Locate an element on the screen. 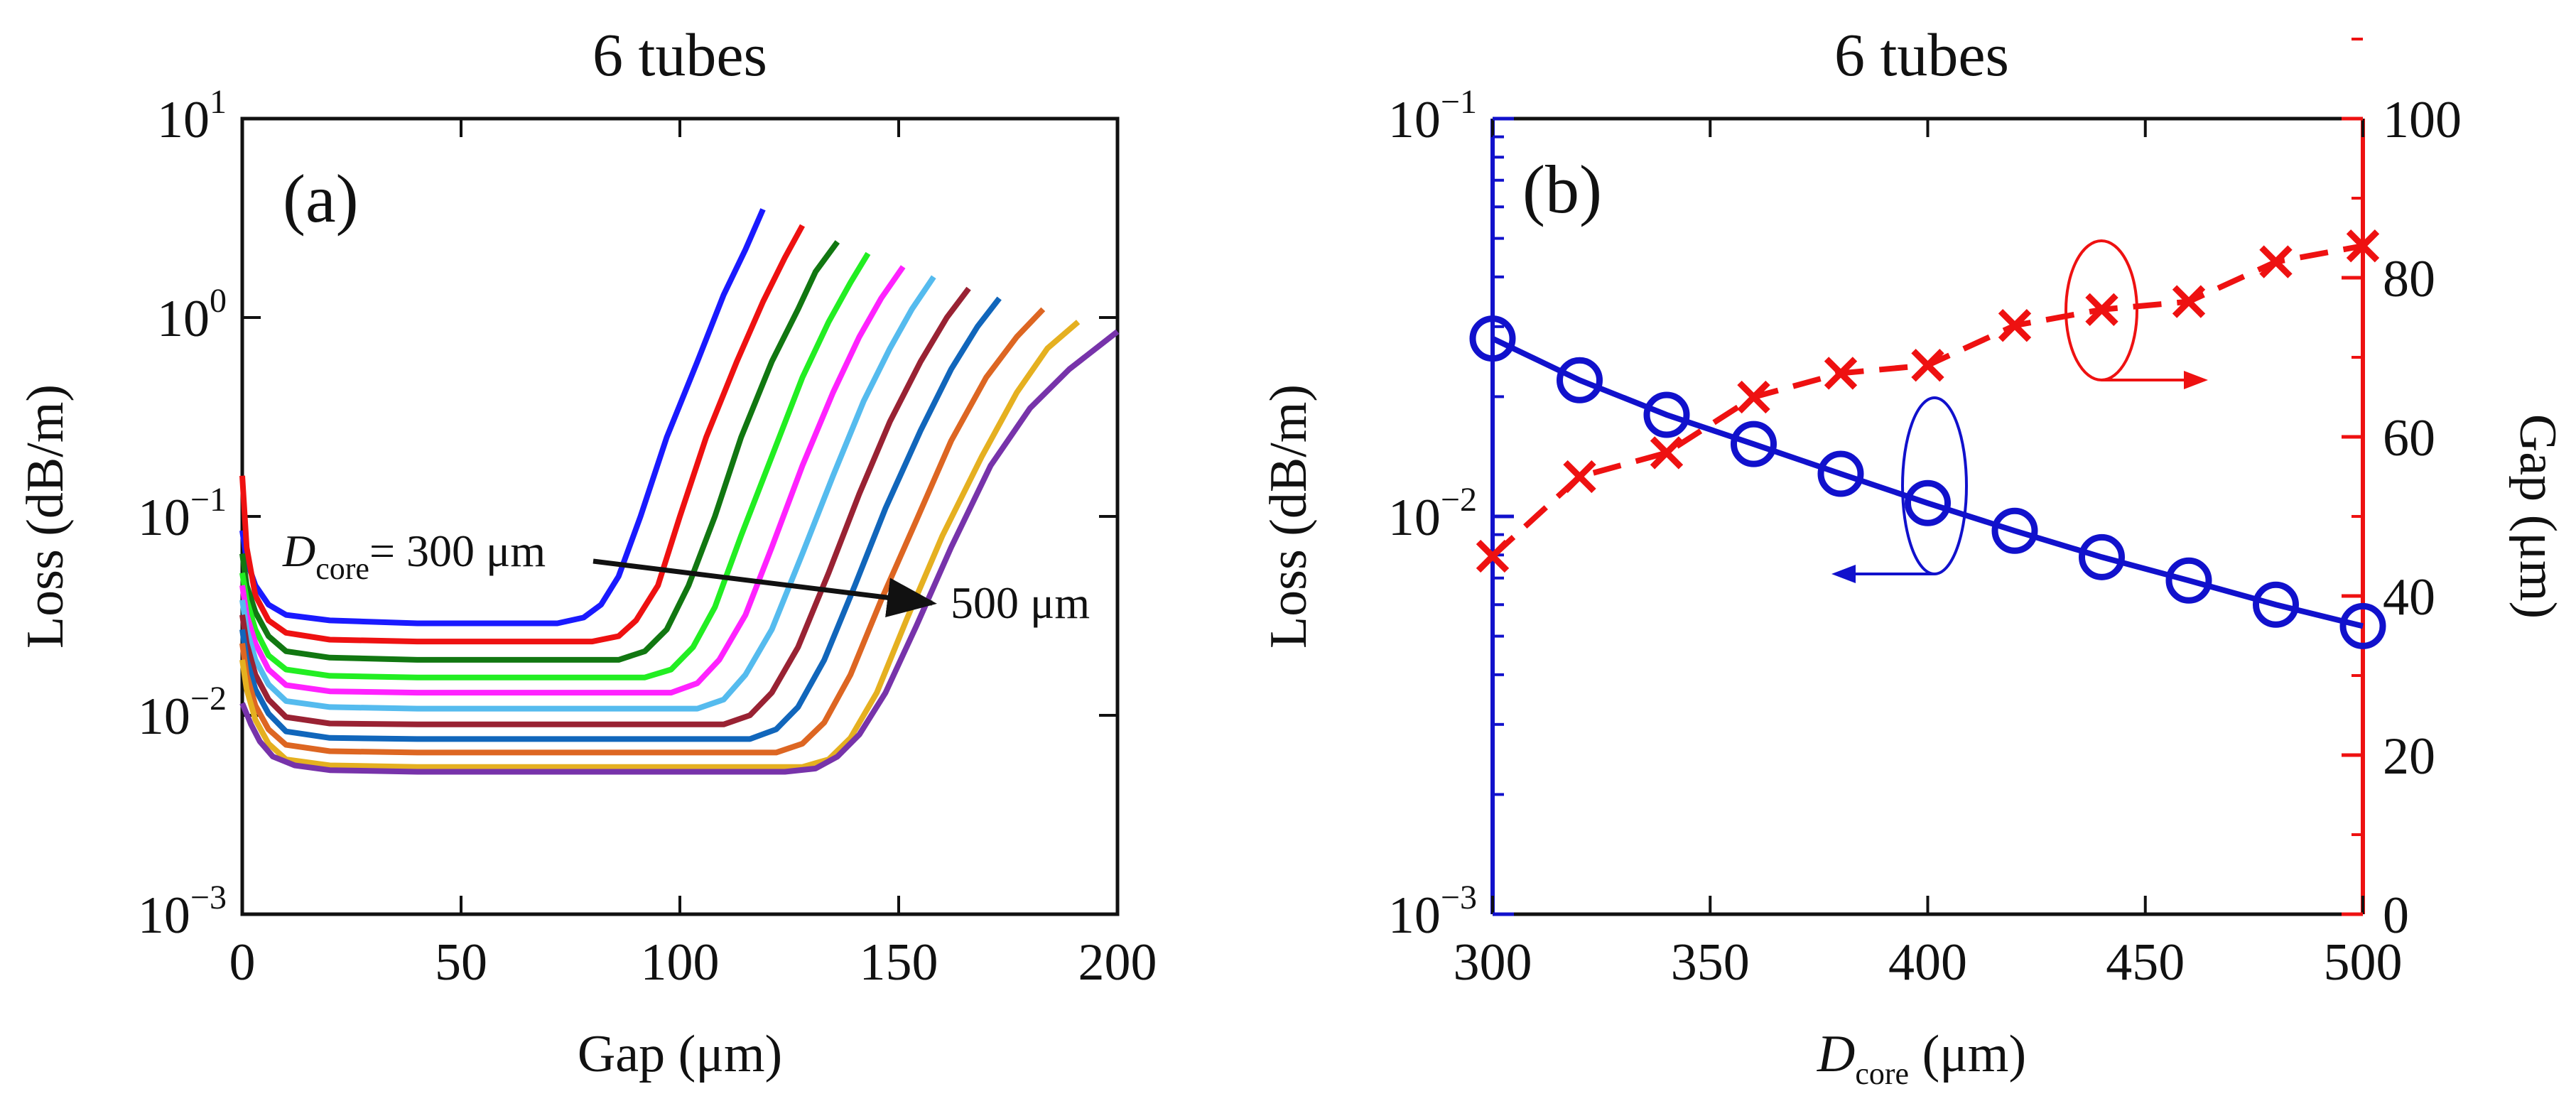  chart-a-y-tick-label: 10¹ is located at coordinates (192, 116).